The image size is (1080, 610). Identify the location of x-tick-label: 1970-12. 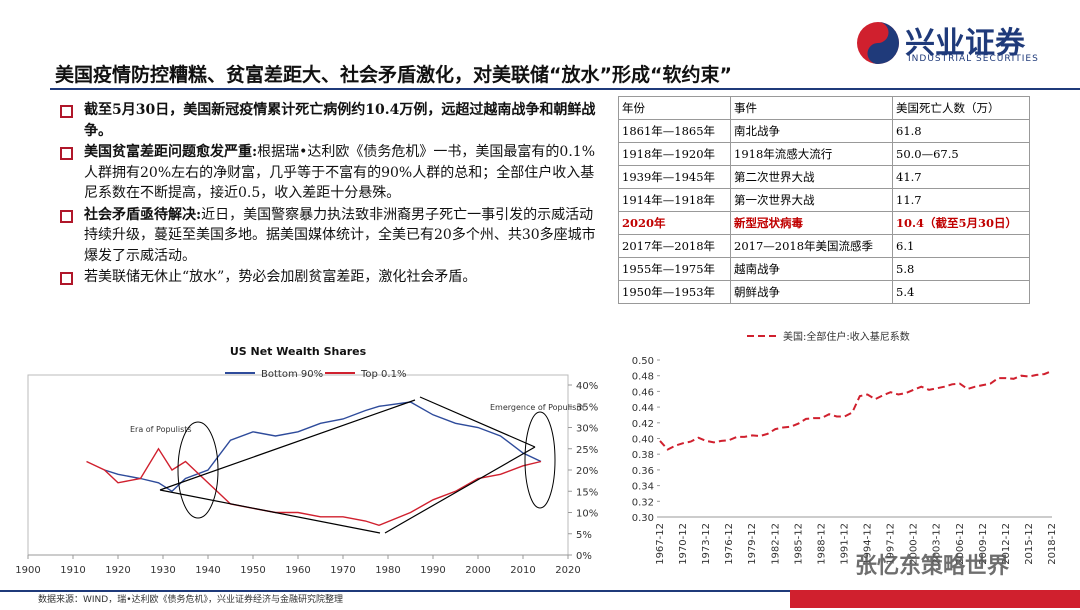
(683, 544).